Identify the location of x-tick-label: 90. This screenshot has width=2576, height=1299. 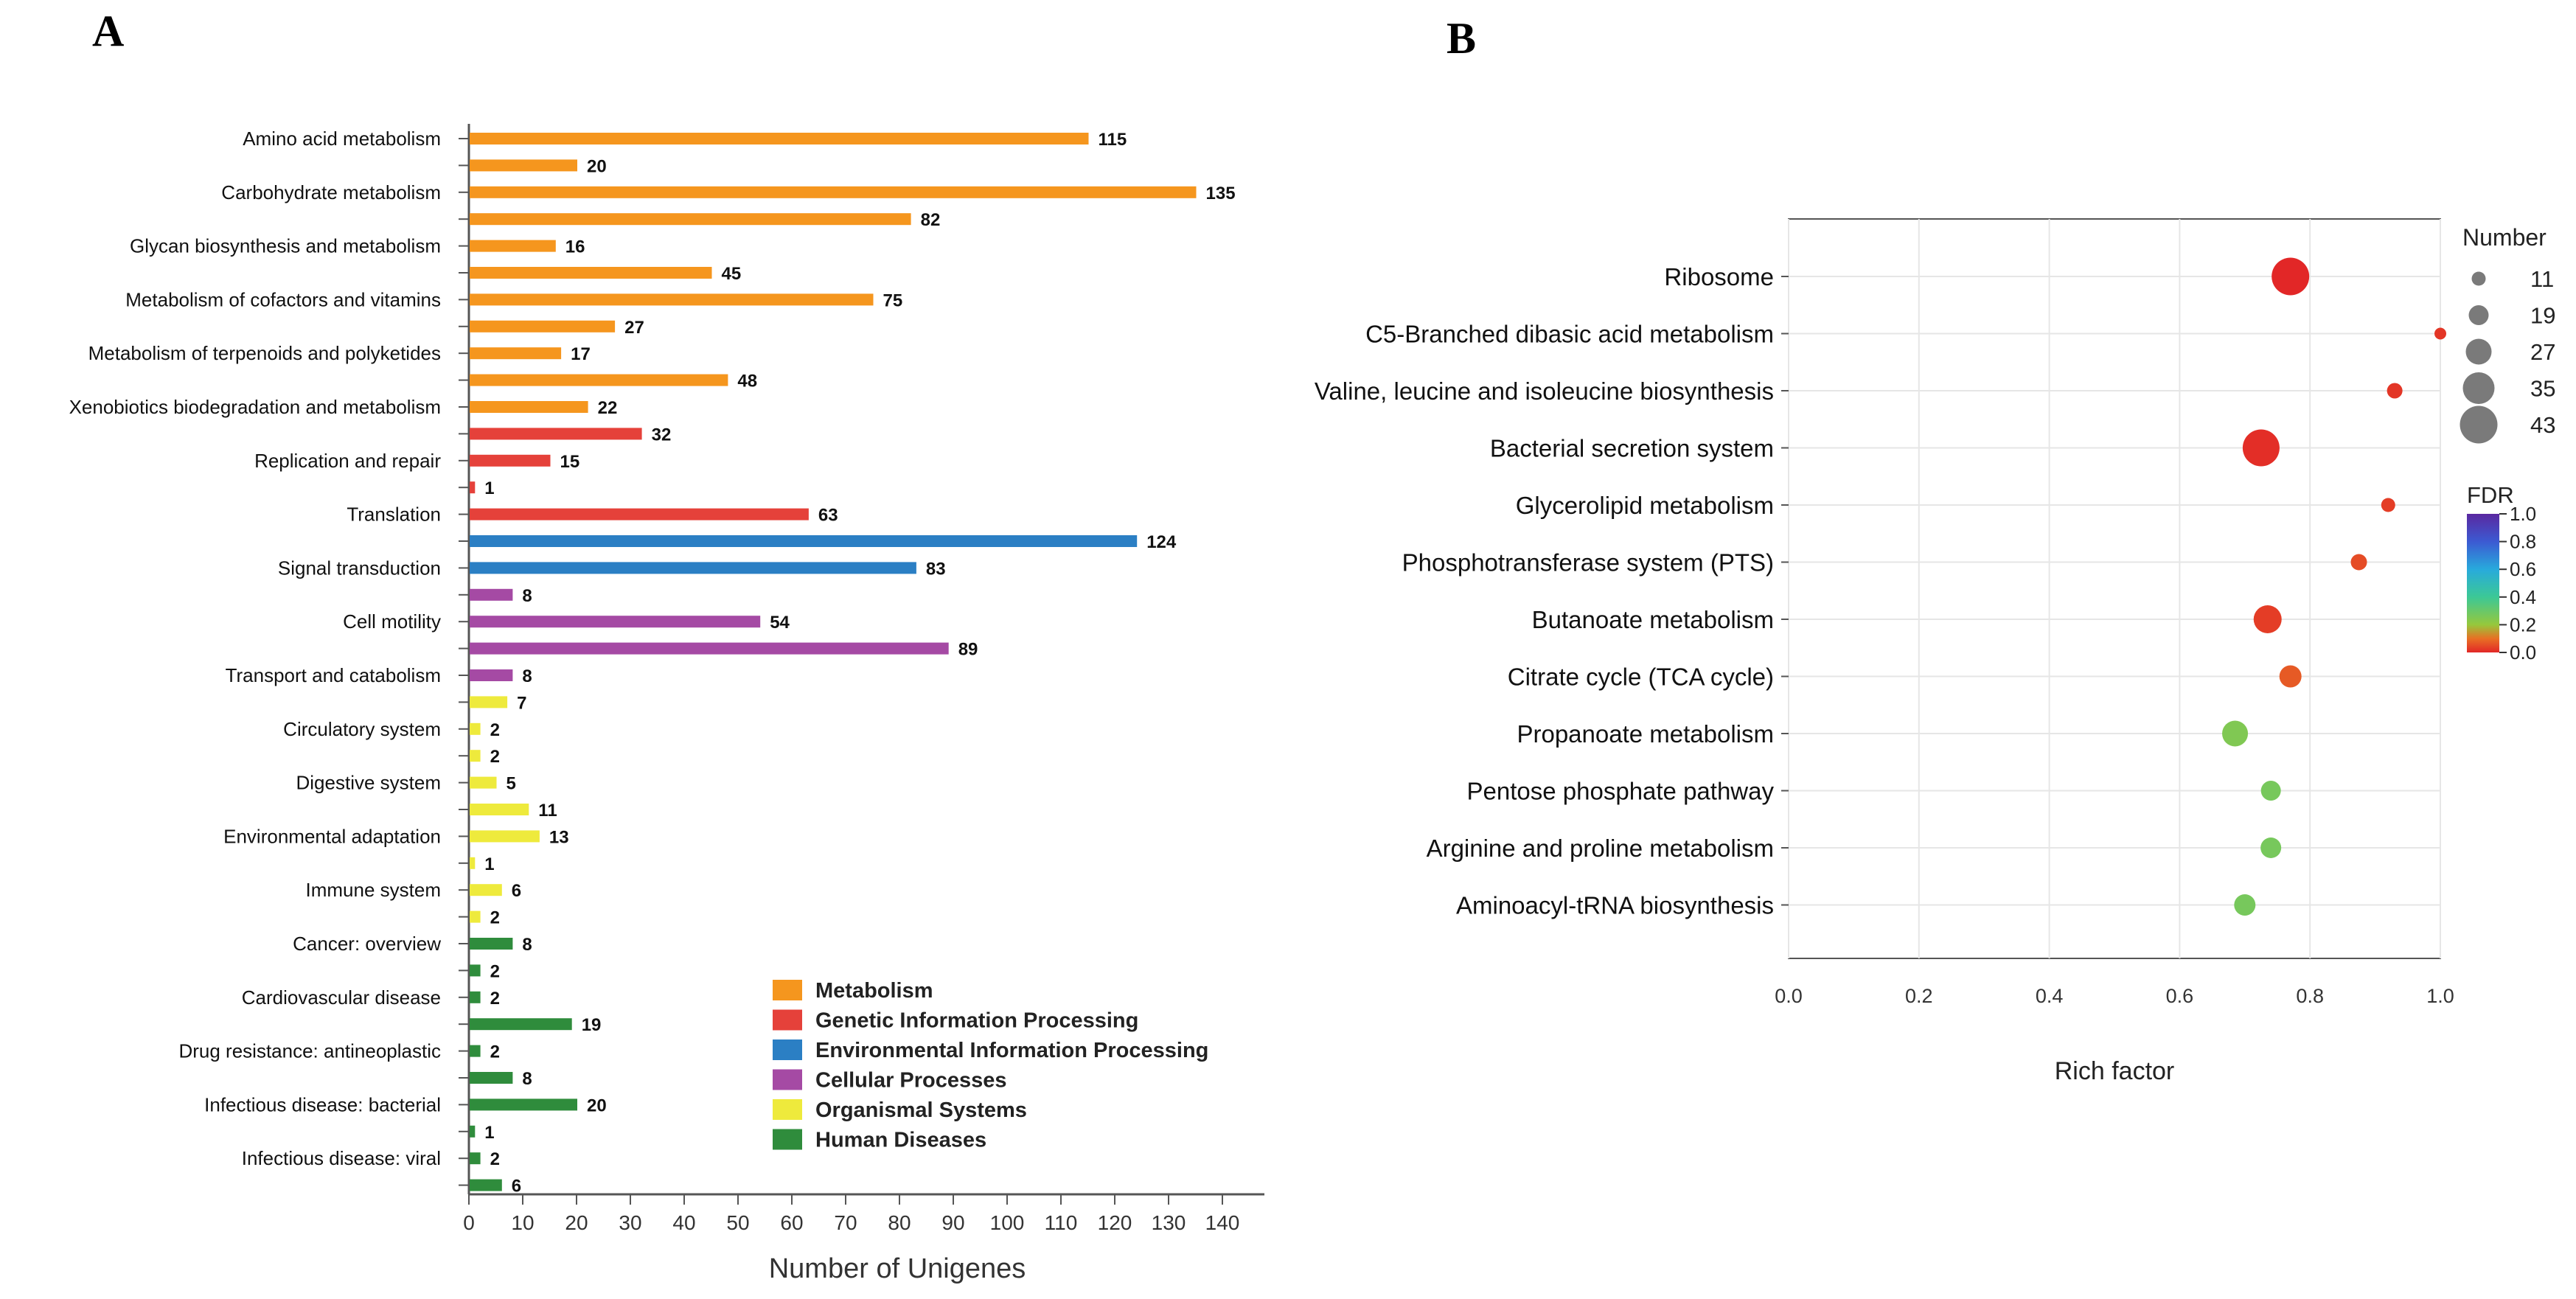
(953, 1222).